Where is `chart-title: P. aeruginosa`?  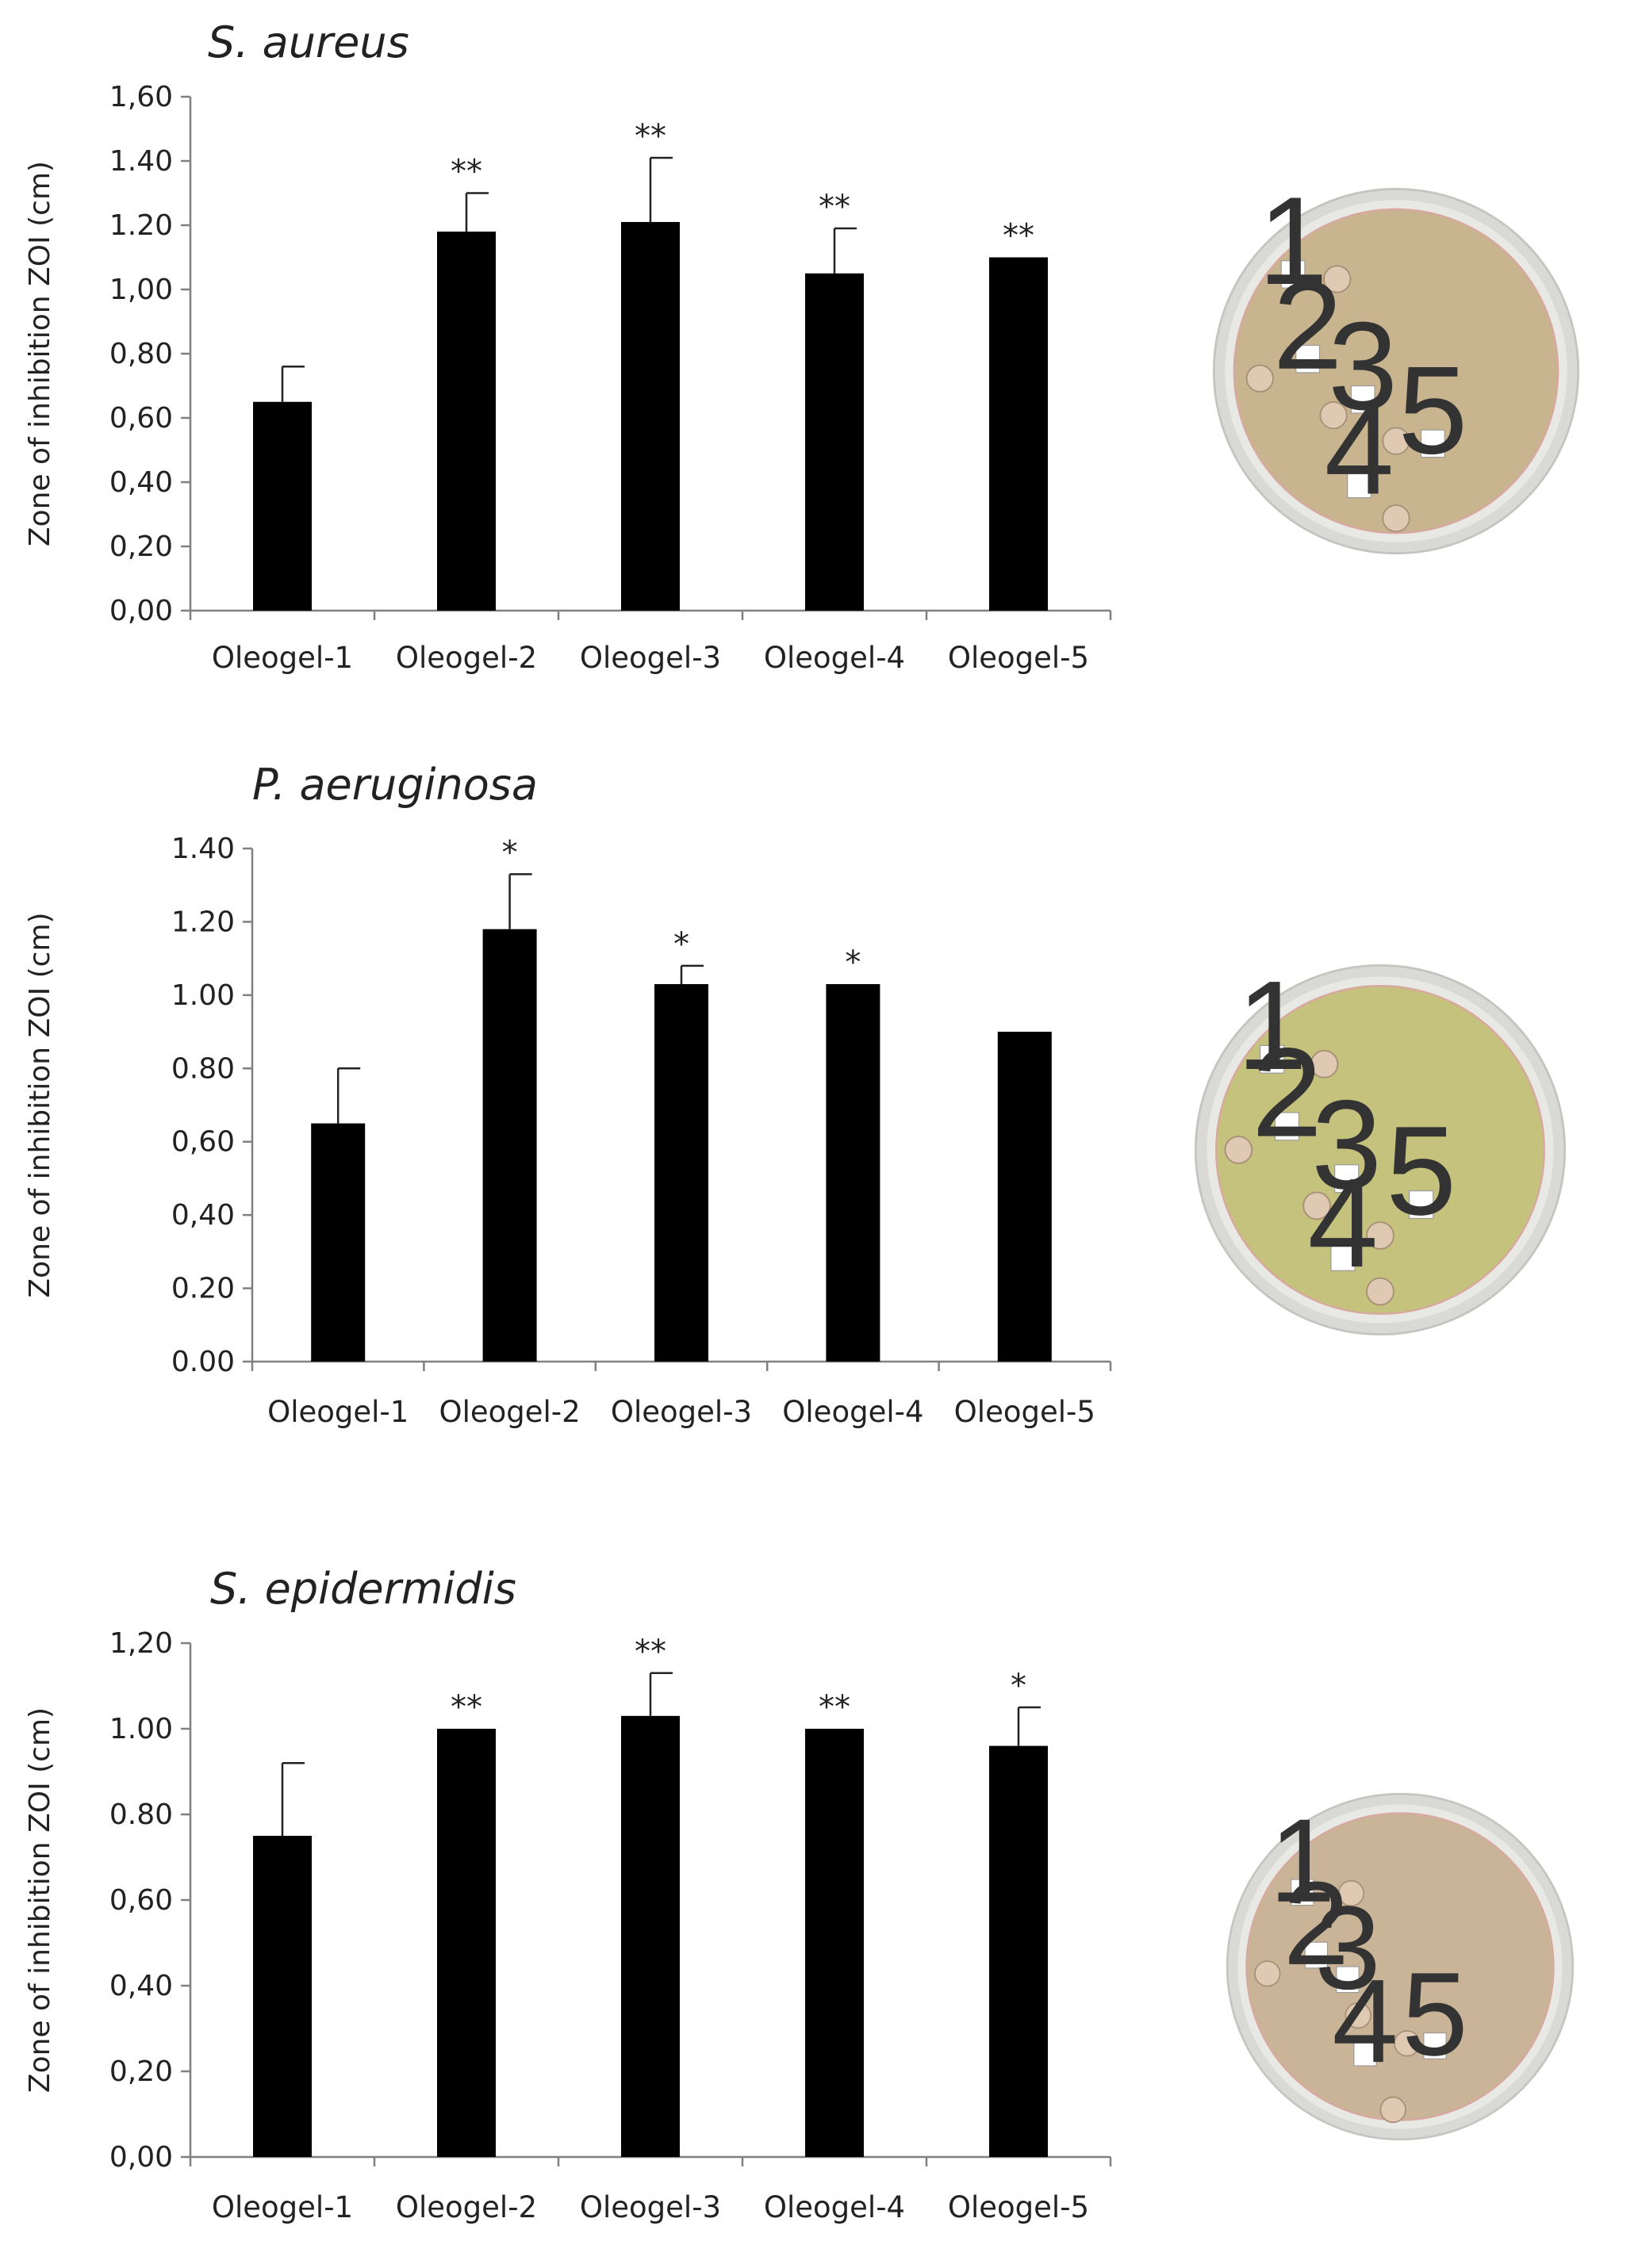
chart-title: P. aeruginosa is located at coordinates (395, 785).